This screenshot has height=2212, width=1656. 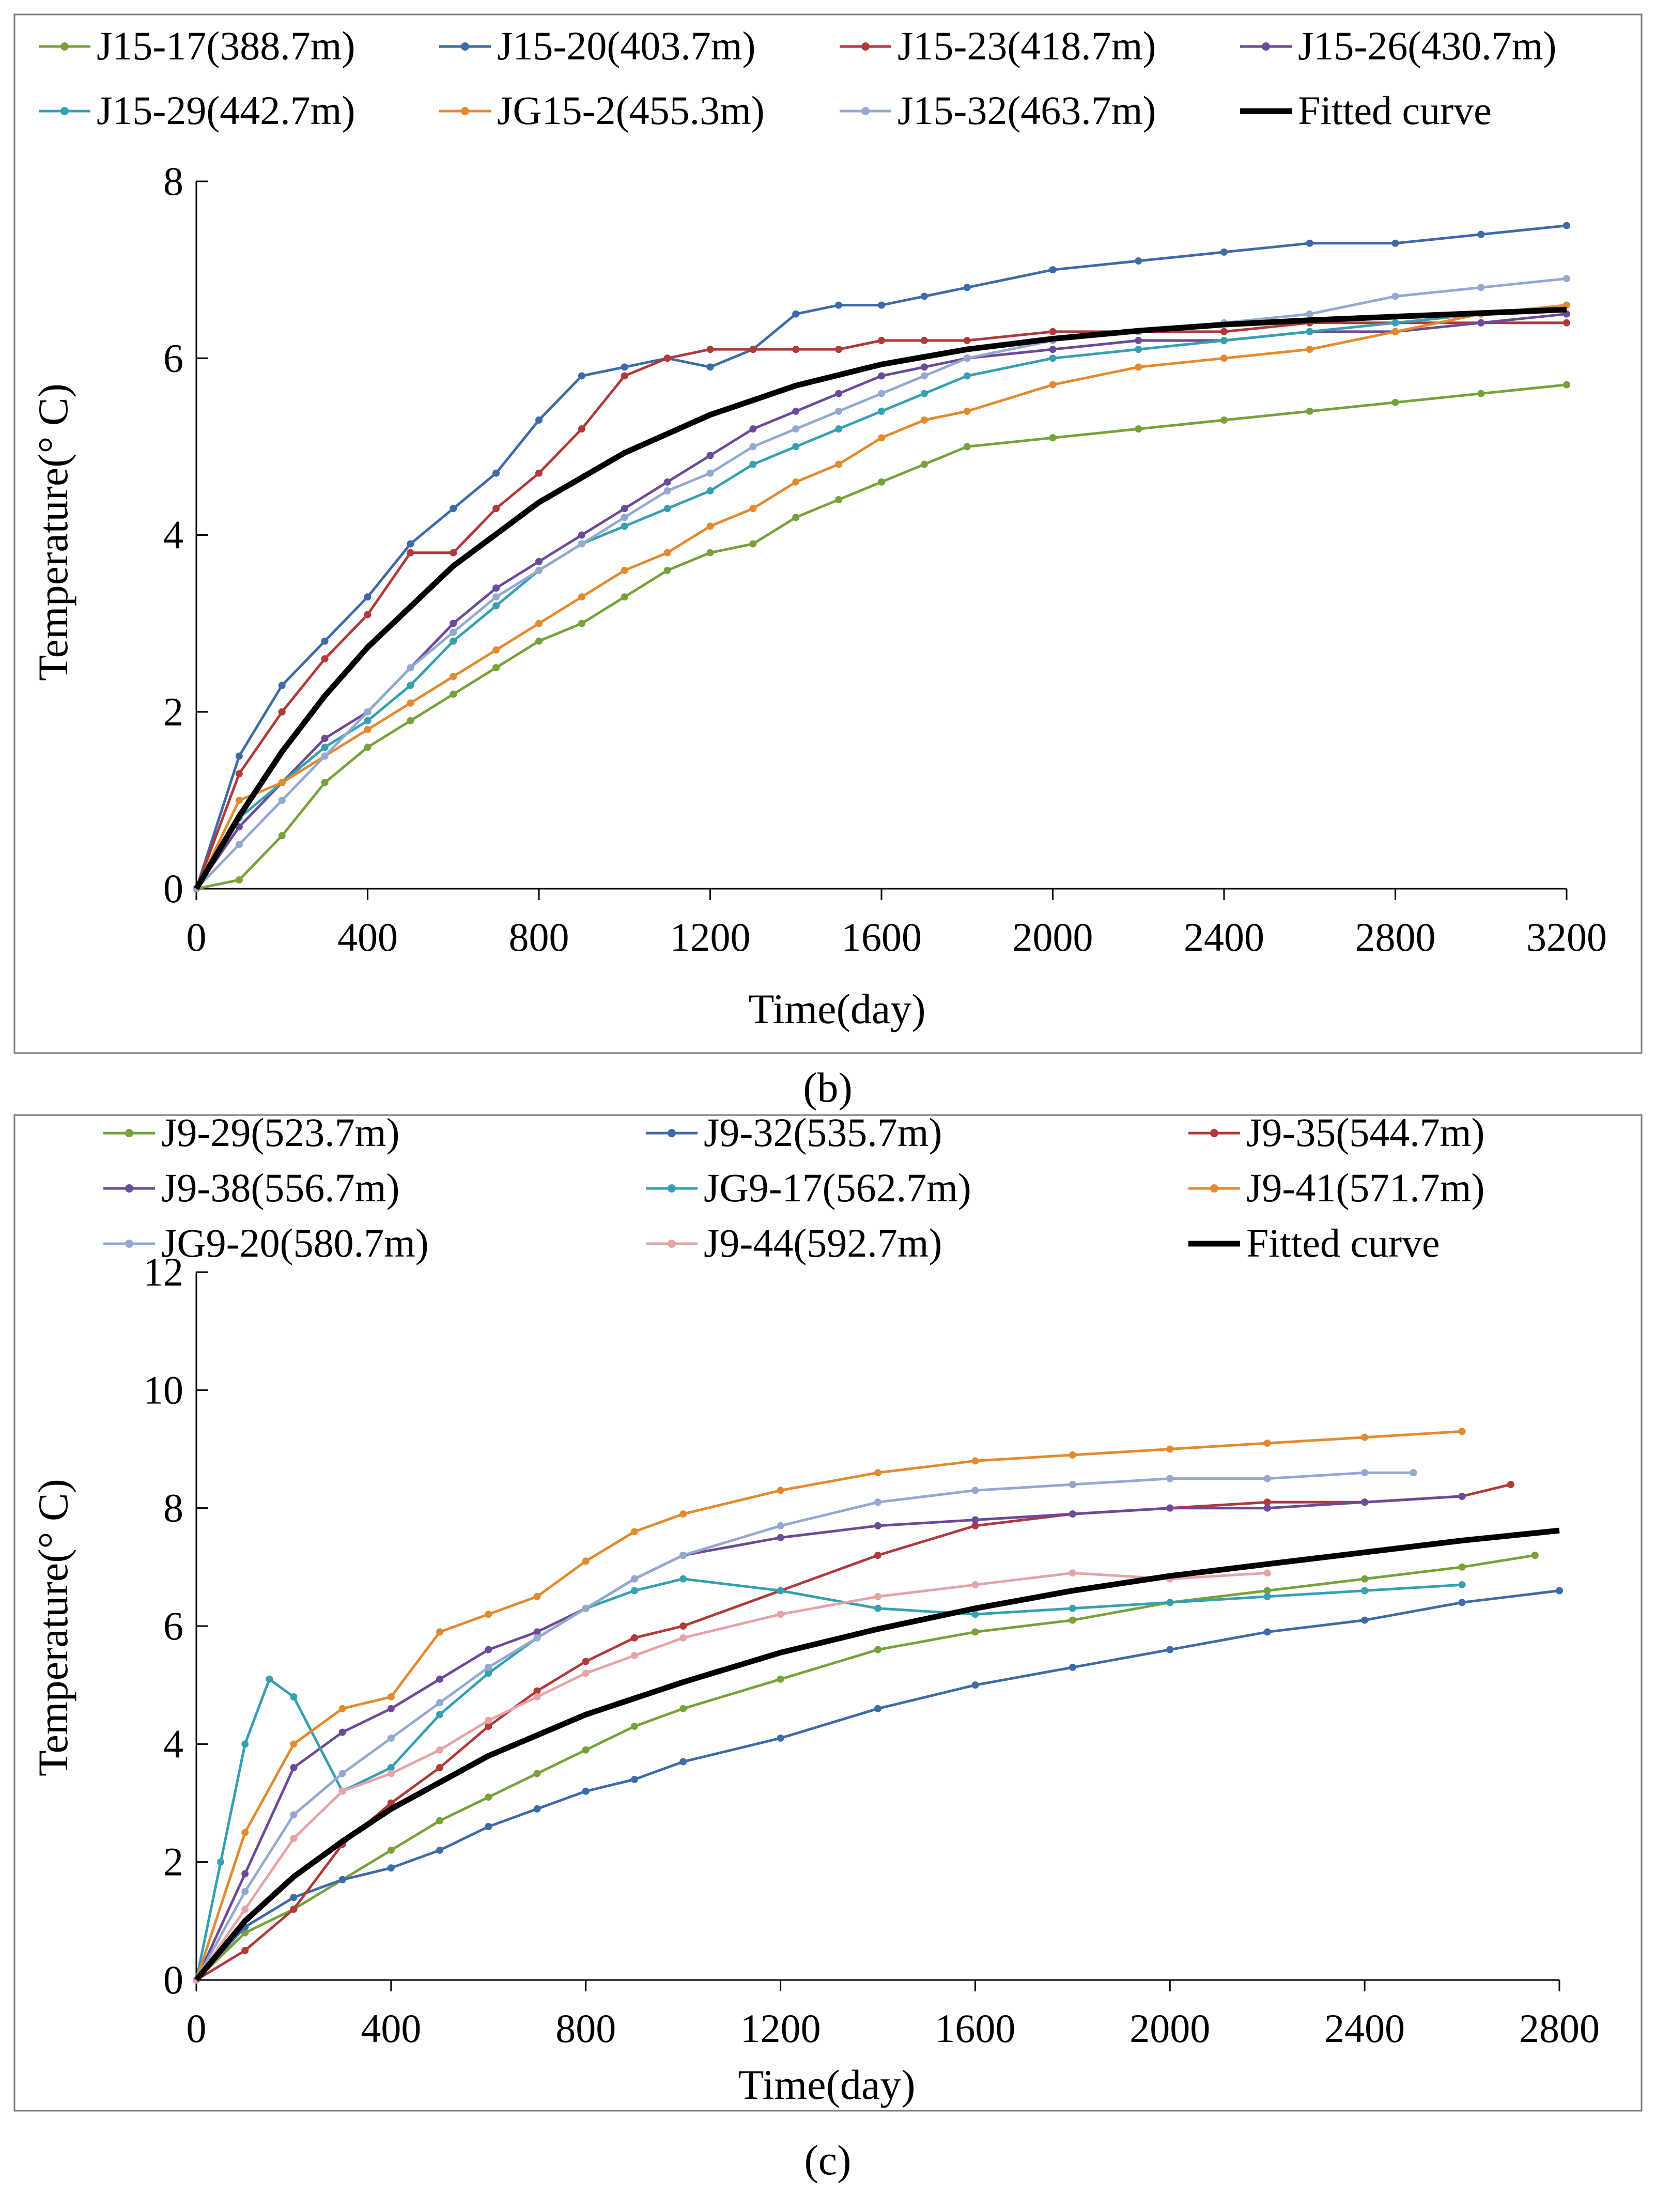 I want to click on y-tick-label: 4, so click(x=173, y=535).